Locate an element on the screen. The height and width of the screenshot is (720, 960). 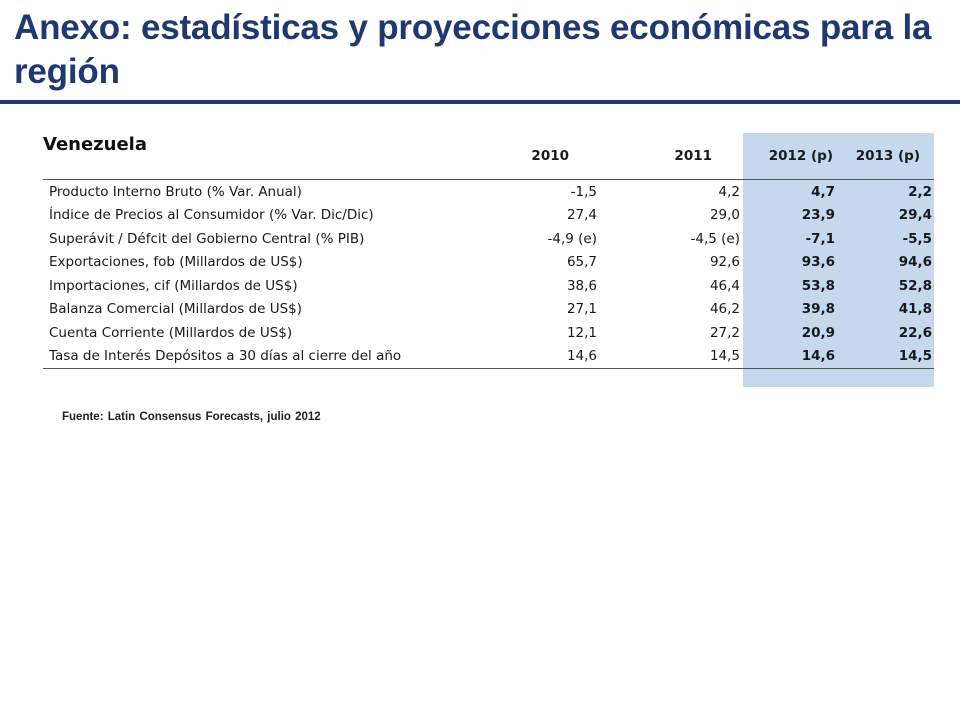
value-2010: -4,9 (e) is located at coordinates (572, 238).